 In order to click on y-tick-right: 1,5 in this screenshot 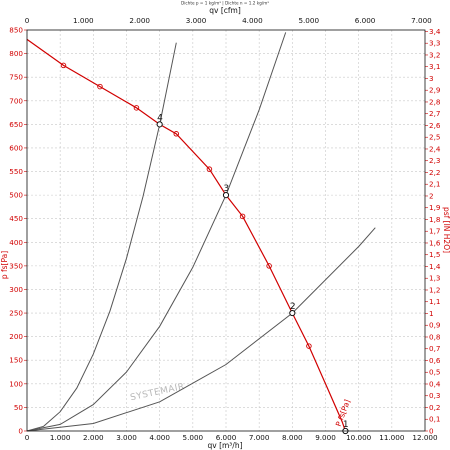, I will do `click(434, 254)`.